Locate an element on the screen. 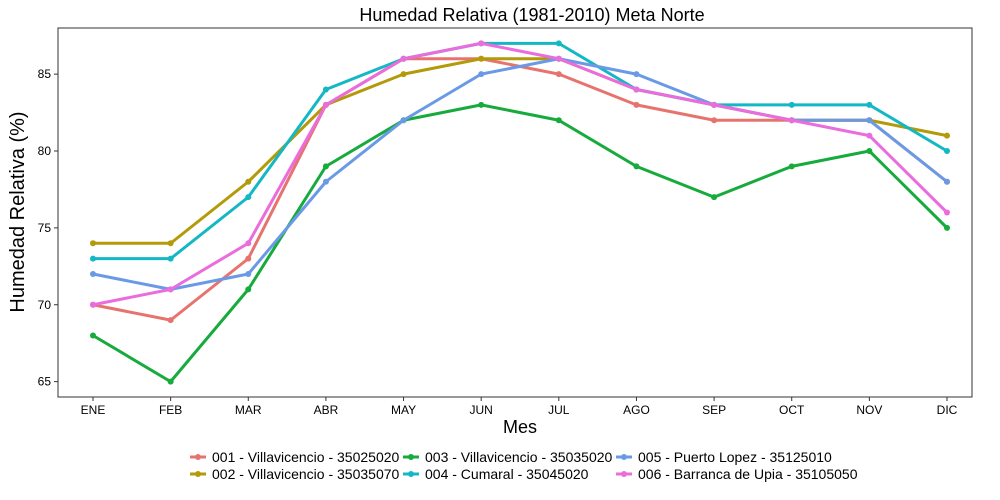  series-2-point-mar is located at coordinates (248, 181).